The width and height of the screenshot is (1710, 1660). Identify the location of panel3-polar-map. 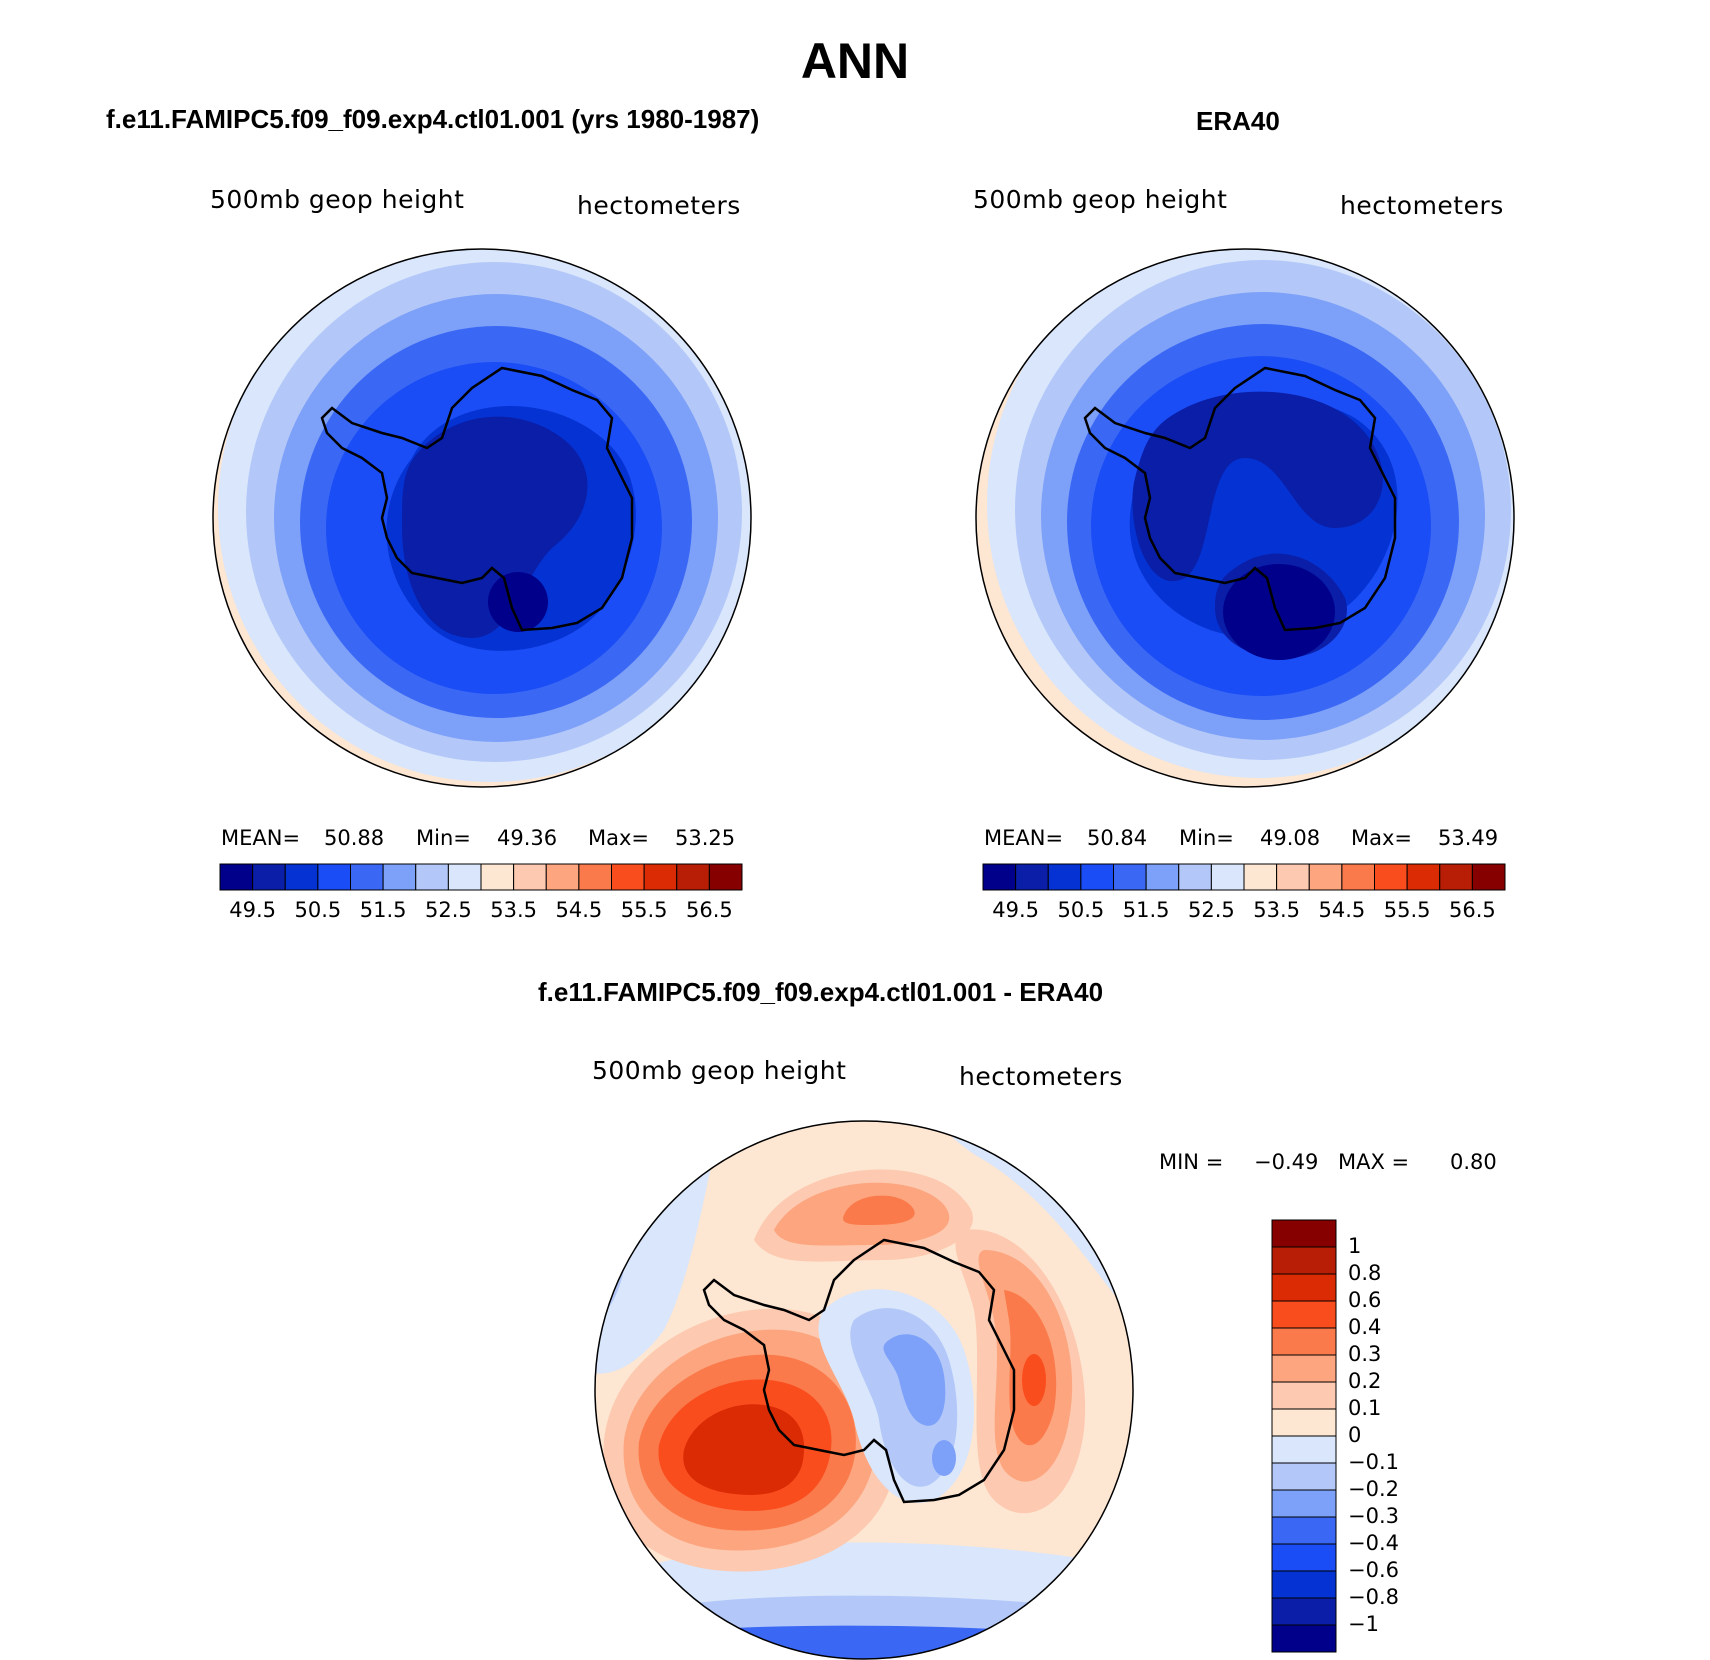
(864, 1390).